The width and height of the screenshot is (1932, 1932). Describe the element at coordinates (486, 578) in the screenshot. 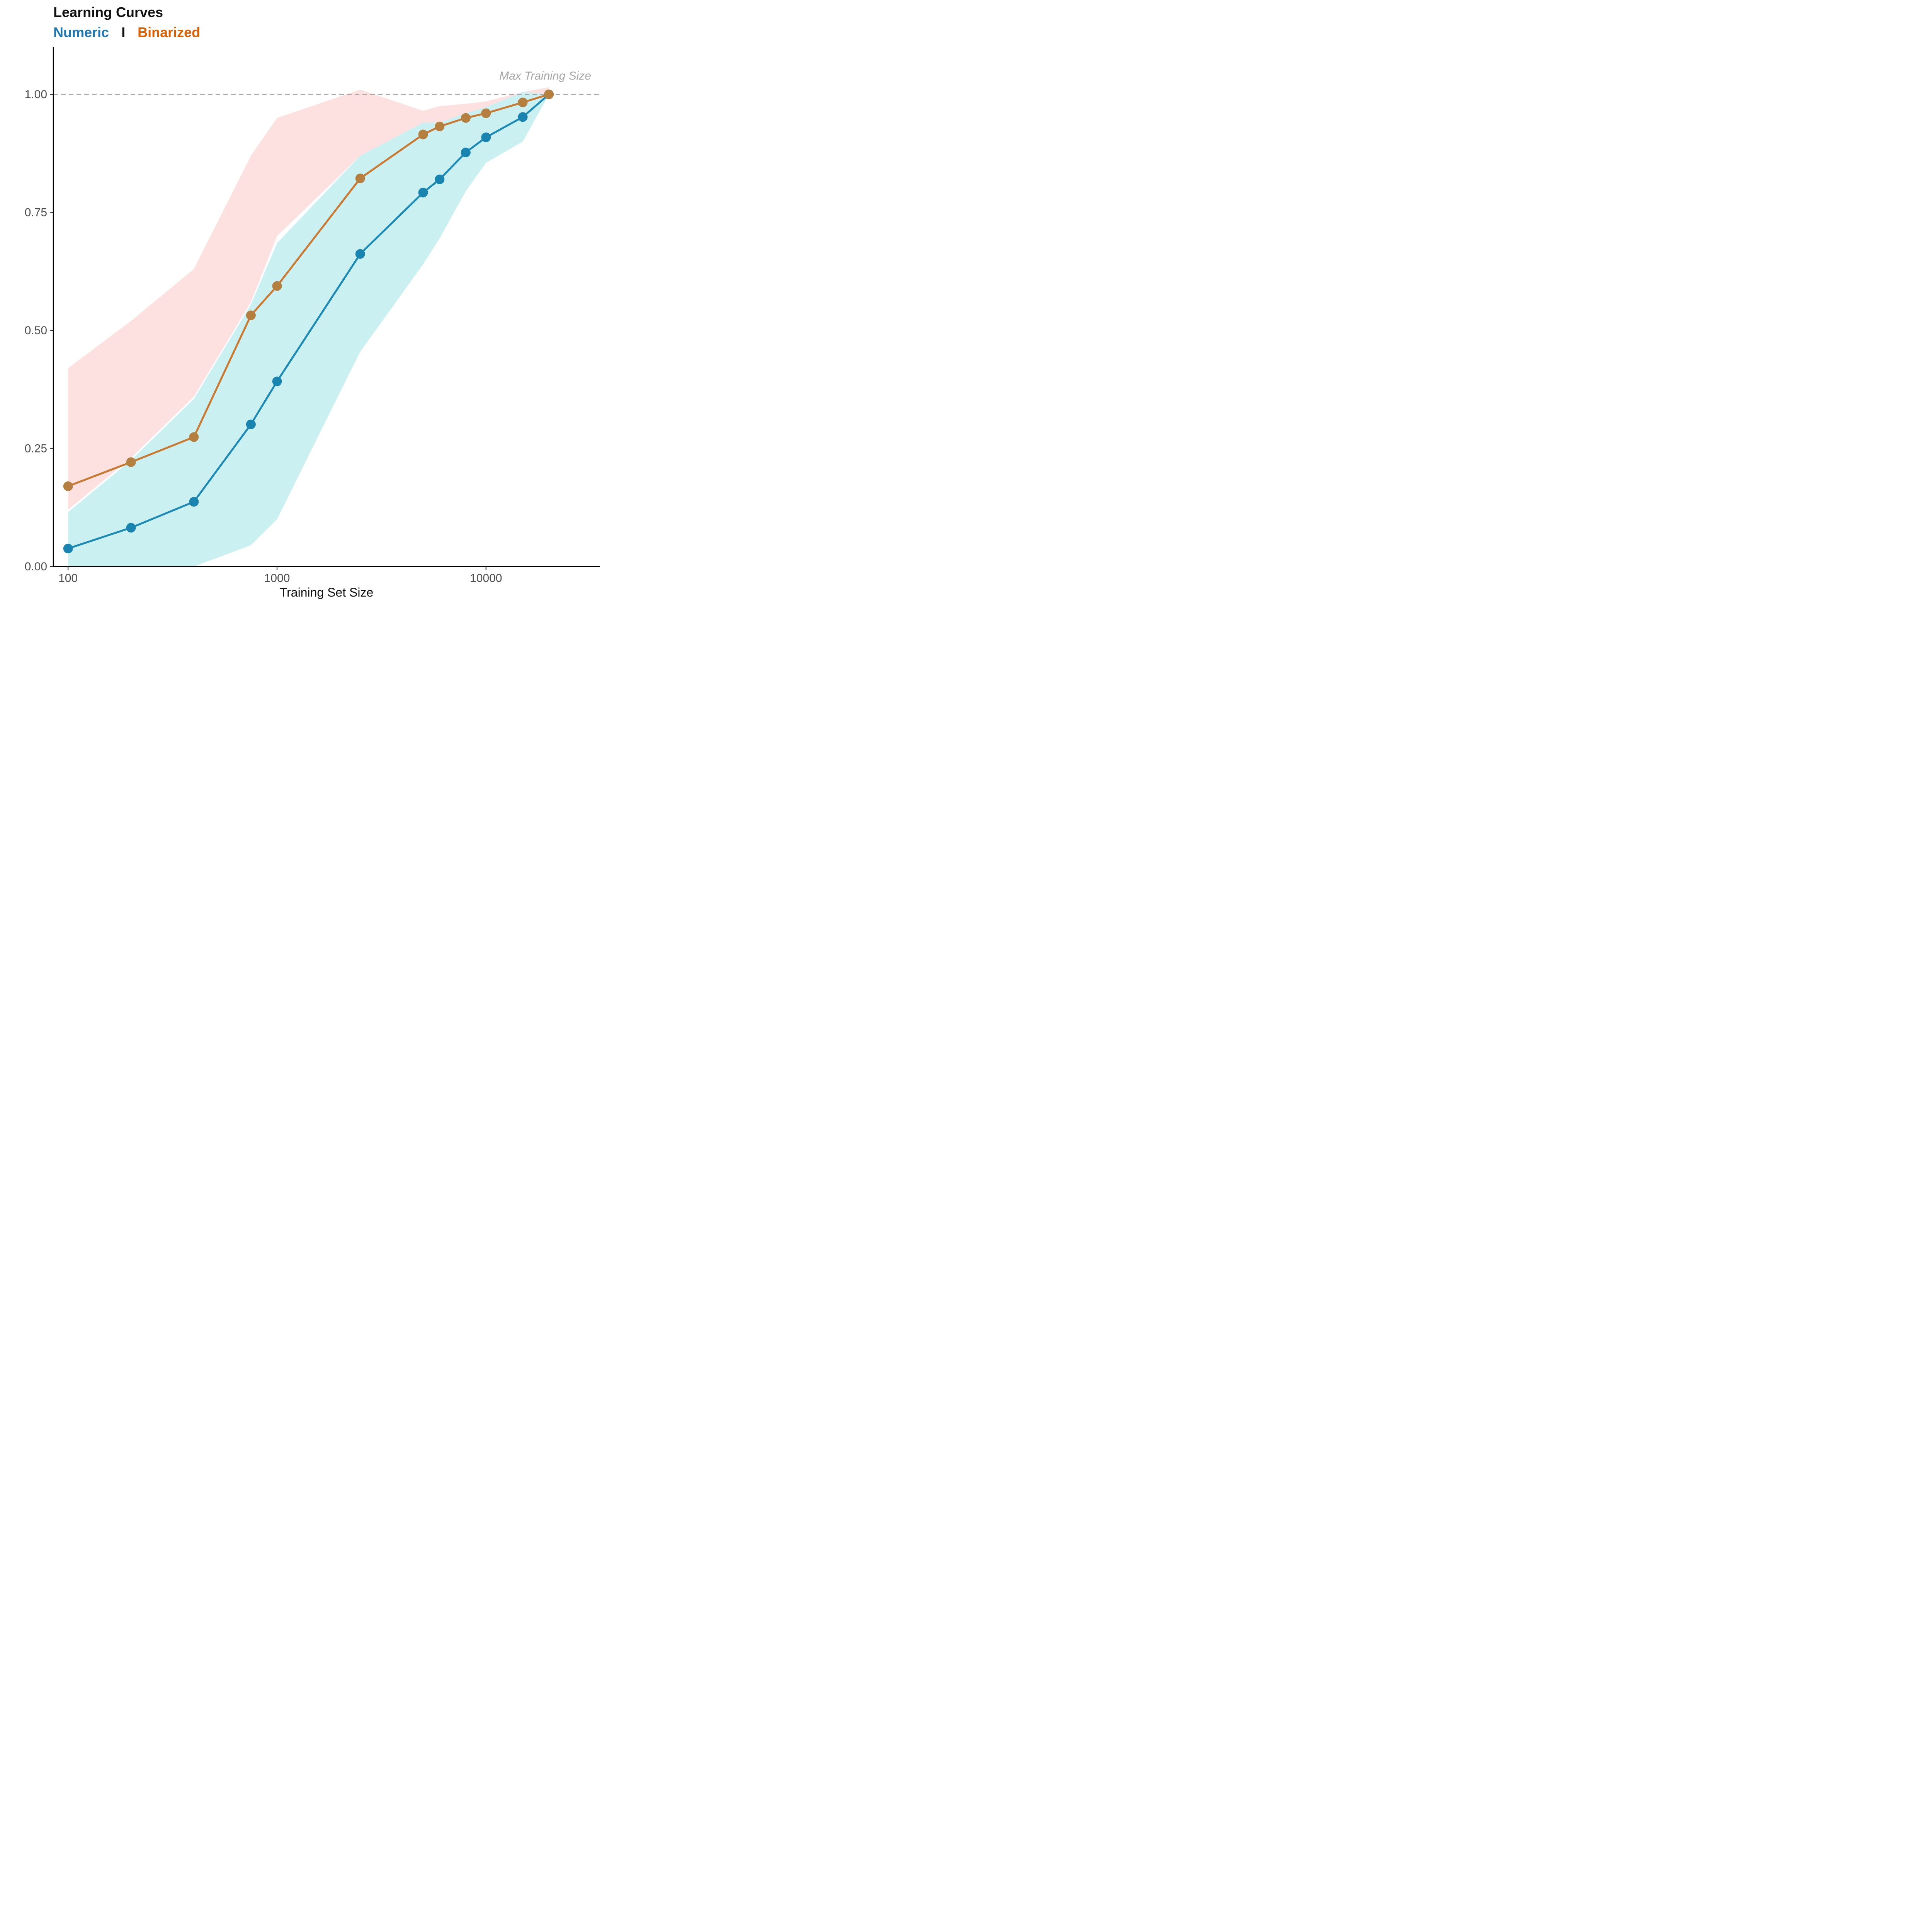

I see `x-tick-label-10000: 10000` at that location.